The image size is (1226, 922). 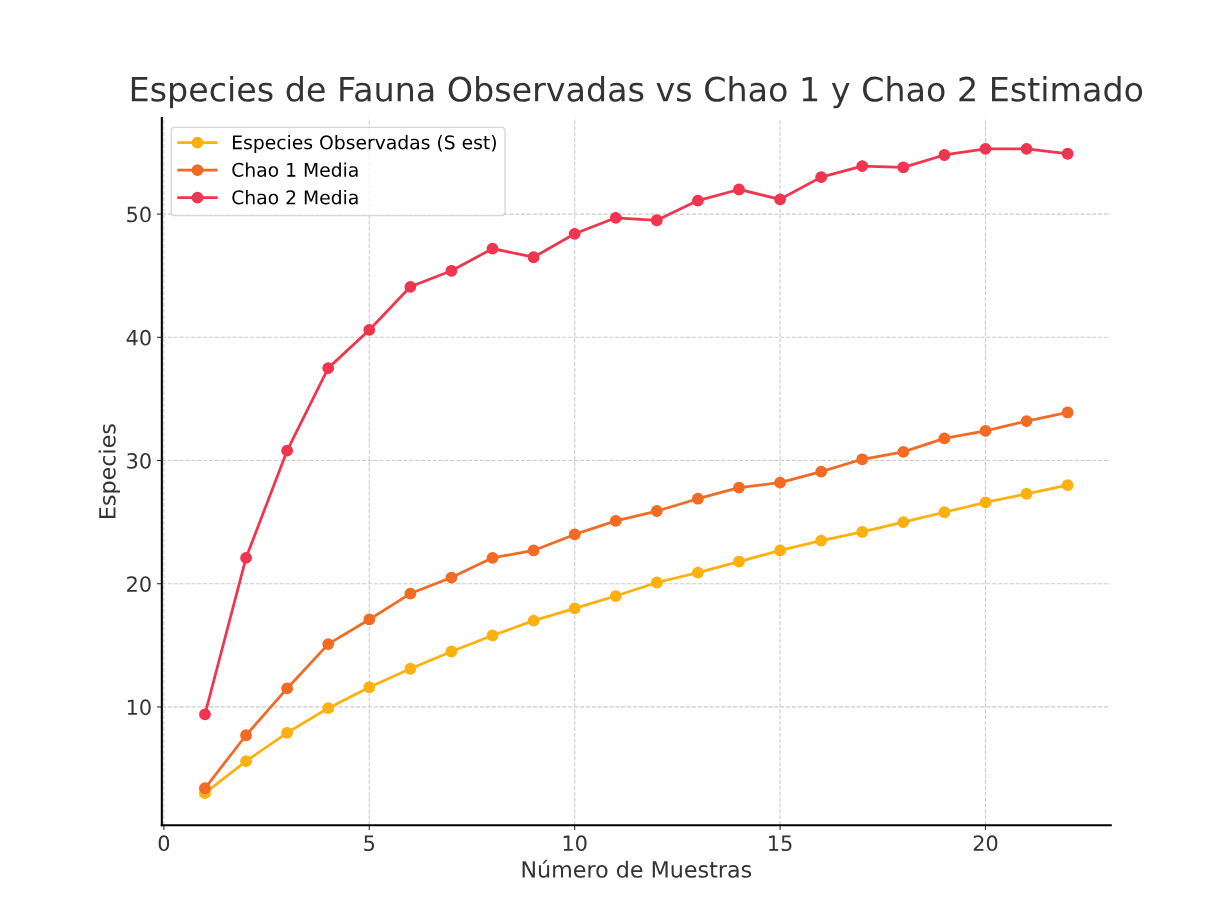 What do you see at coordinates (139, 707) in the screenshot?
I see `y-tick-label: 10` at bounding box center [139, 707].